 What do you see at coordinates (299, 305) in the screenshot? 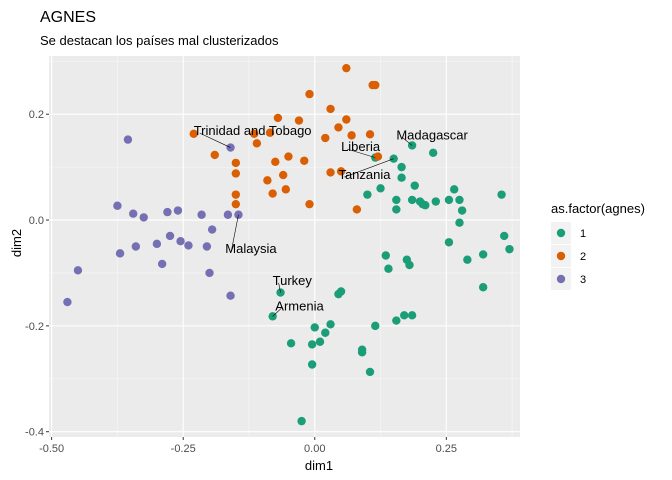
I see `annotation-label: Armenia` at bounding box center [299, 305].